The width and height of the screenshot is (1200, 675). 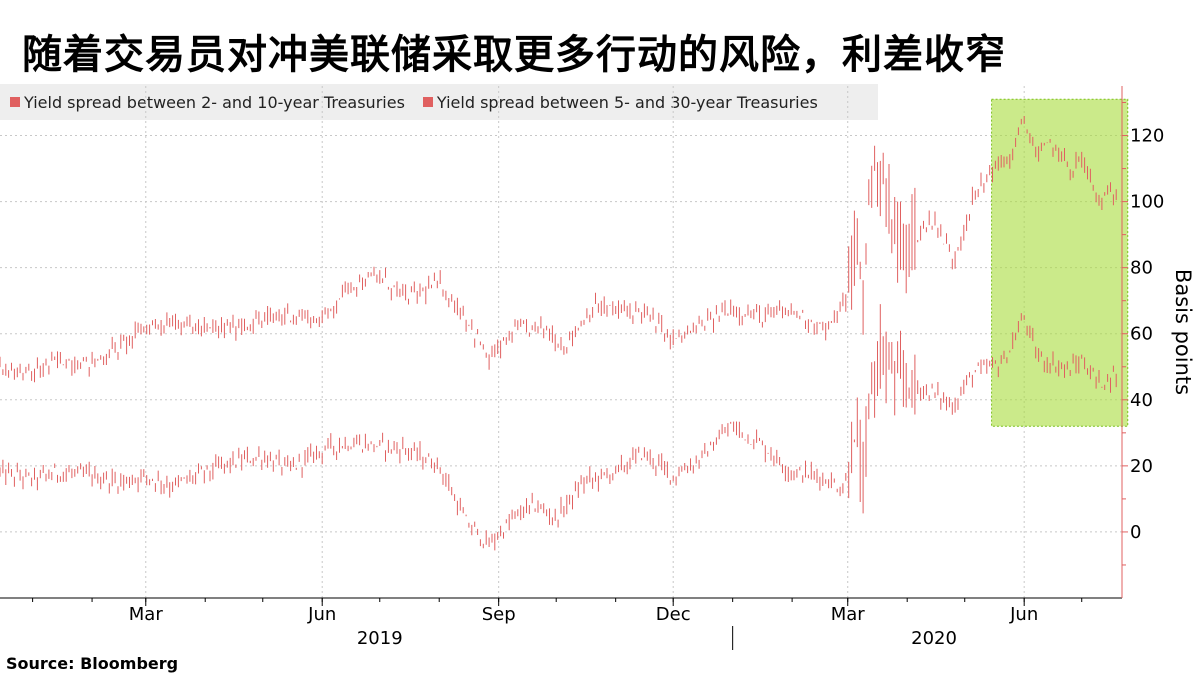 What do you see at coordinates (1141, 334) in the screenshot?
I see `y-tick-label: 60` at bounding box center [1141, 334].